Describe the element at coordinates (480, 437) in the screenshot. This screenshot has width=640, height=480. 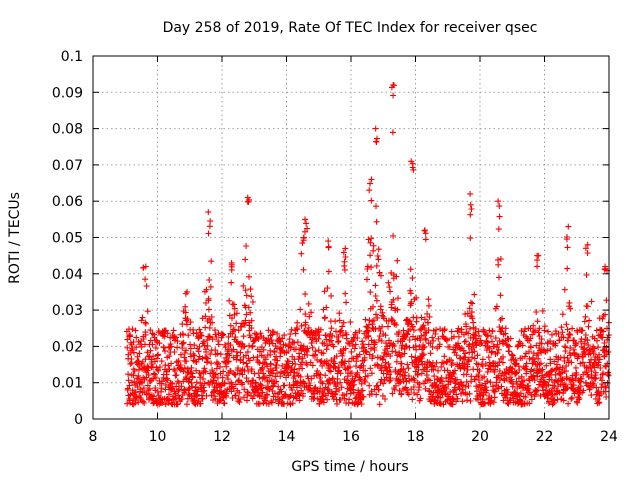
I see `x-tick-label: 20` at that location.